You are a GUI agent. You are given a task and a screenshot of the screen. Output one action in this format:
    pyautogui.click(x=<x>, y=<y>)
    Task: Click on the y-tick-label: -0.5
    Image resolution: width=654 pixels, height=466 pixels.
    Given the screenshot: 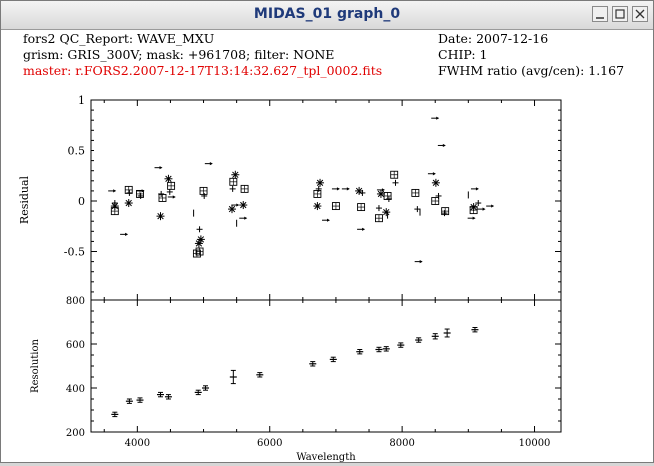 What is the action you would take?
    pyautogui.click(x=74, y=252)
    